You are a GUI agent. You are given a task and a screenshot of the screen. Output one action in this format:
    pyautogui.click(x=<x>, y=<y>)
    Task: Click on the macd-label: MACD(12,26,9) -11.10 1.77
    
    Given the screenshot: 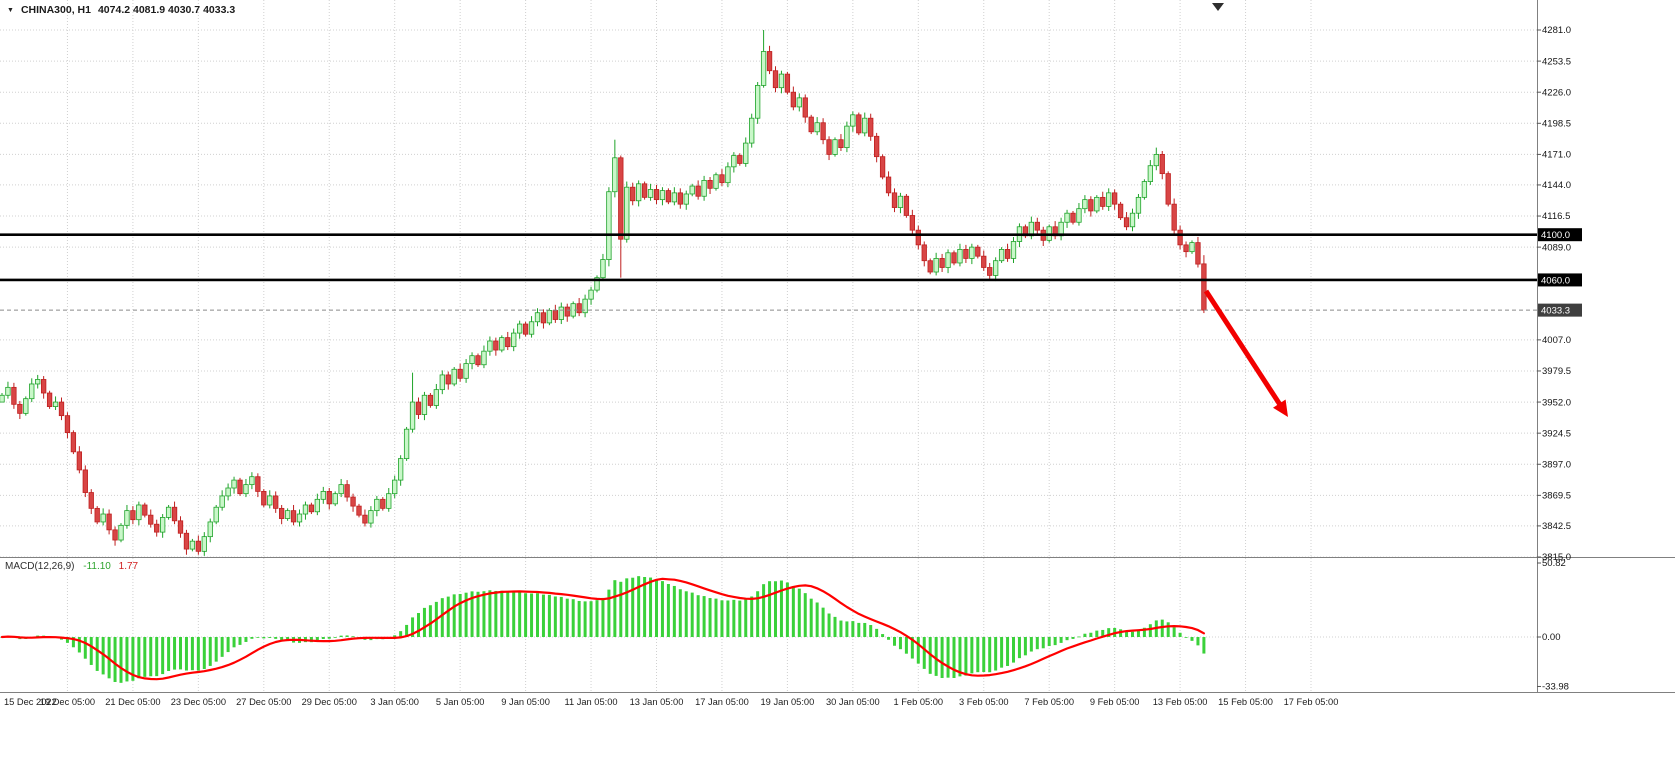 What is the action you would take?
    pyautogui.click(x=71, y=566)
    